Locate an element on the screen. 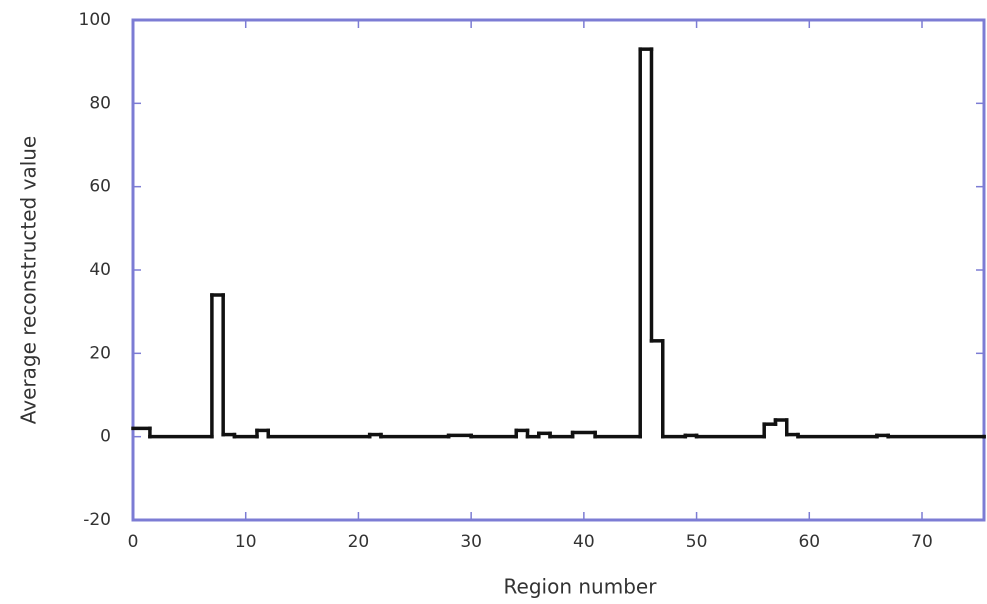  y-tick-label: 80 is located at coordinates (100, 103).